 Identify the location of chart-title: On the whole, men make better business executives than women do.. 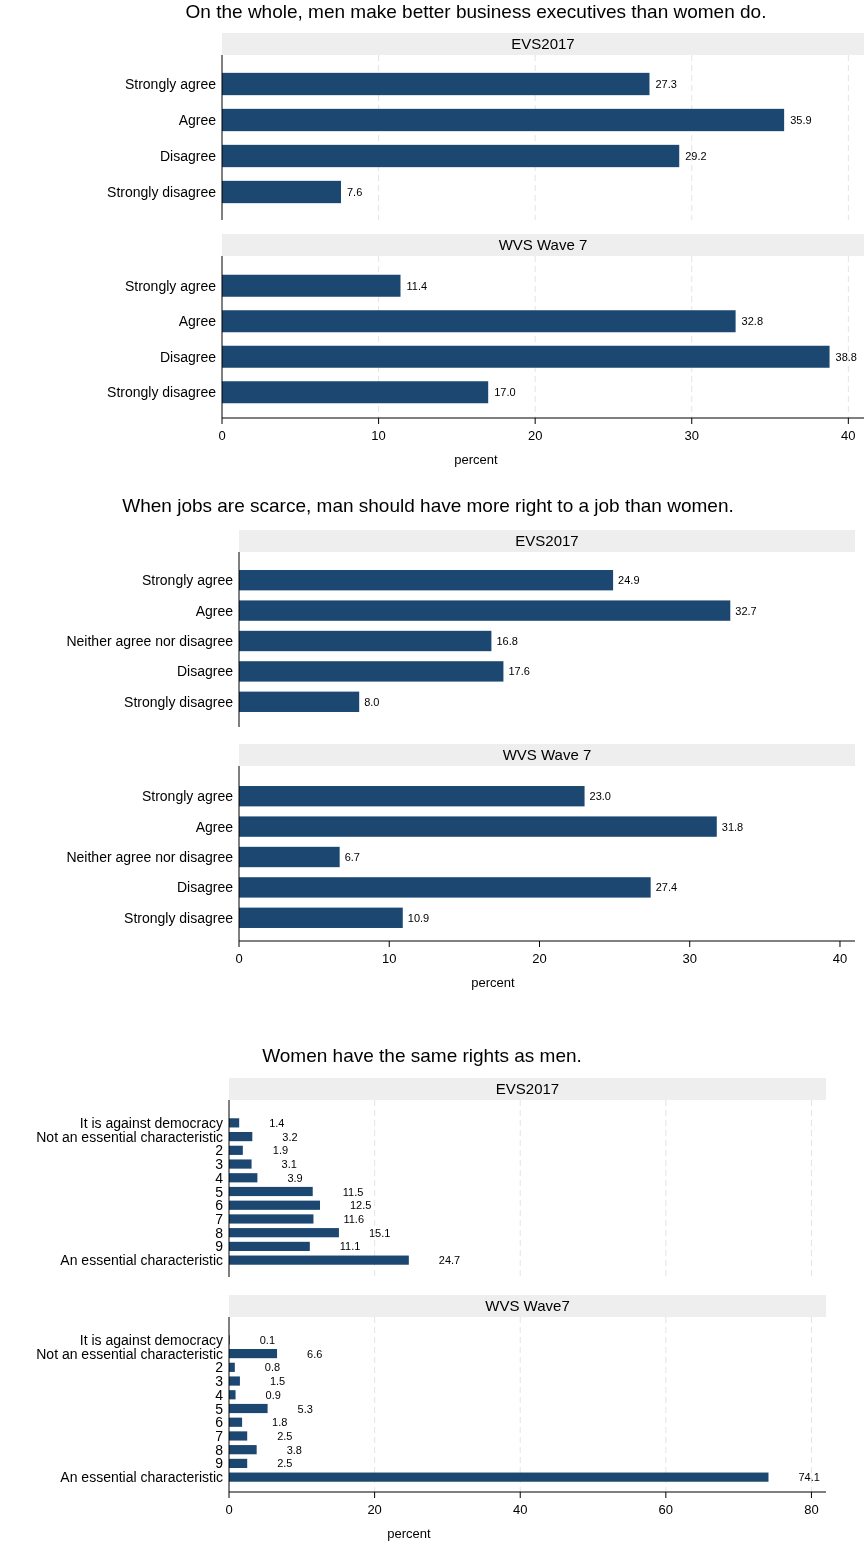
(476, 11).